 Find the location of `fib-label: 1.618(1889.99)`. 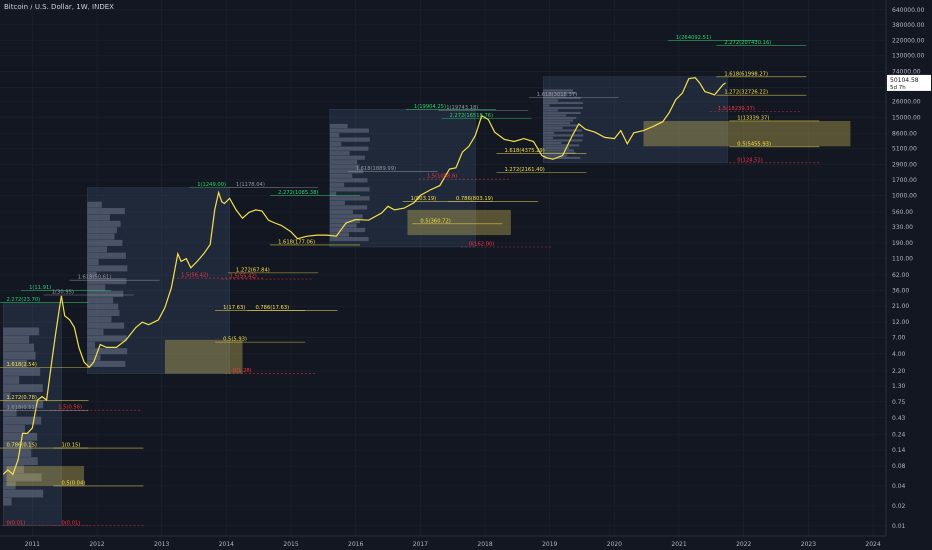

fib-label: 1.618(1889.99) is located at coordinates (376, 169).